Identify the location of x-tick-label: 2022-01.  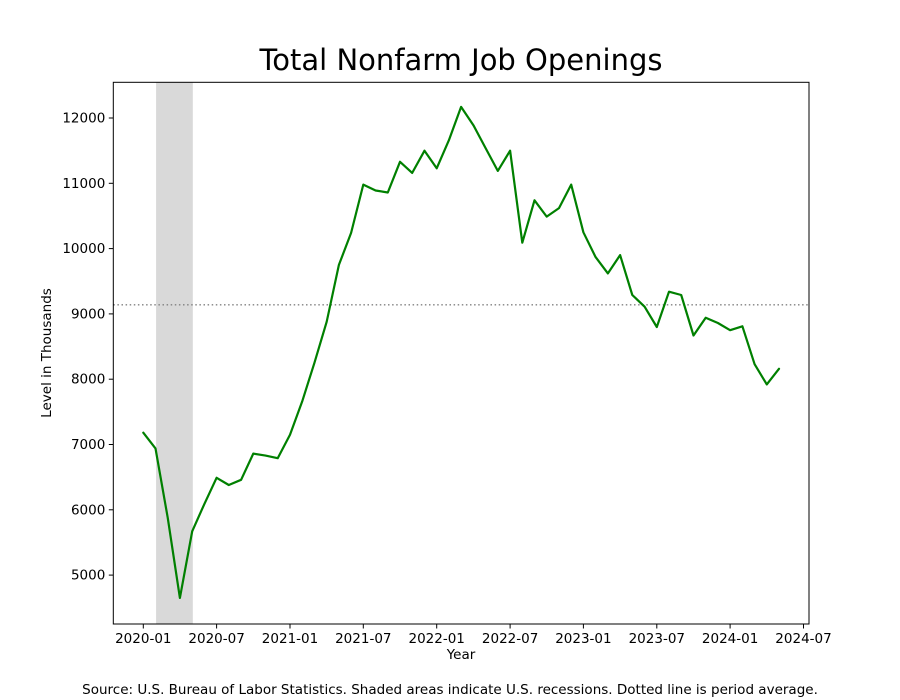
(436, 639).